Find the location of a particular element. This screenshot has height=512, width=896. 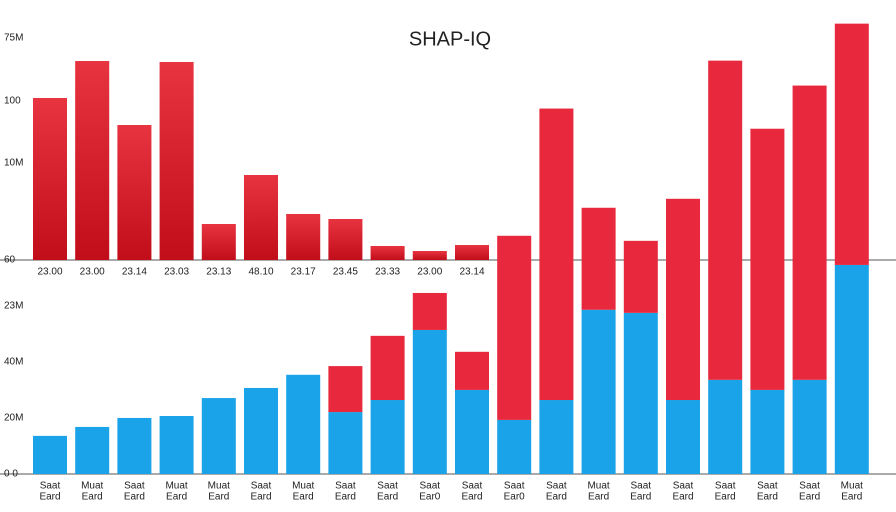

y-tick-label: 75M is located at coordinates (13, 38).